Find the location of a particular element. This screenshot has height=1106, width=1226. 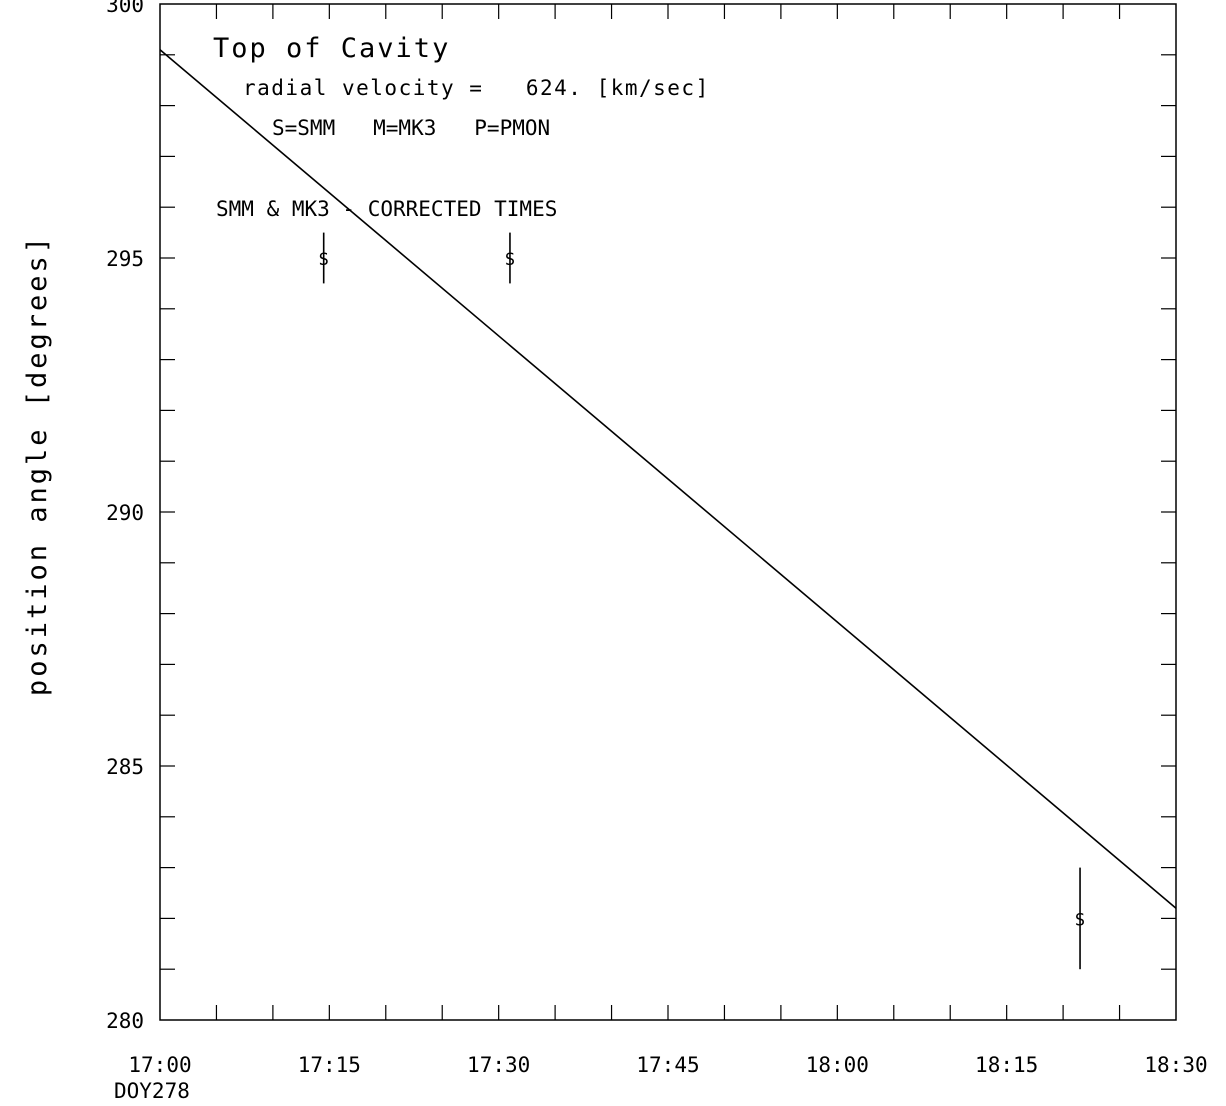

x-tick-label: 18:30 is located at coordinates (1175, 1065).